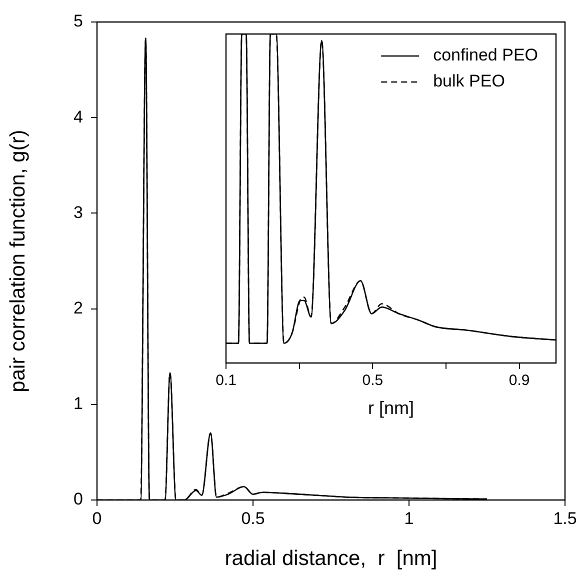  Describe the element at coordinates (78, 499) in the screenshot. I see `y-tick-label: 0` at that location.